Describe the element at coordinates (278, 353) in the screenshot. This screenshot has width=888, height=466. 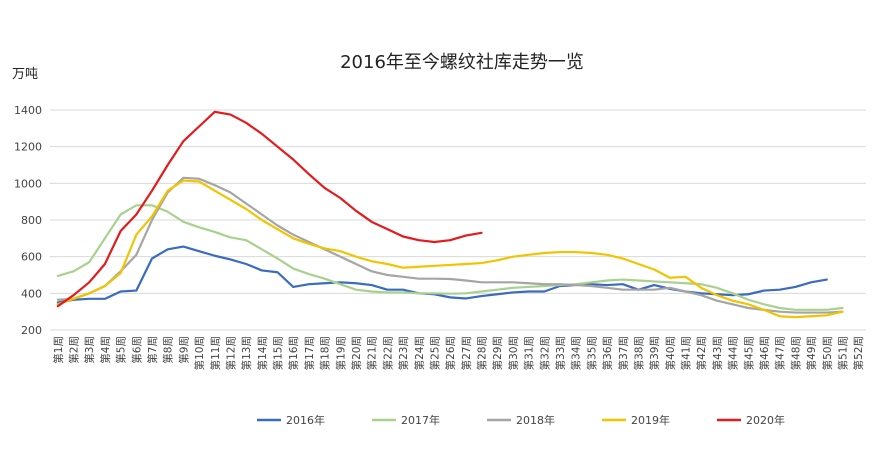
I see `x-tick-label: 第15周` at that location.